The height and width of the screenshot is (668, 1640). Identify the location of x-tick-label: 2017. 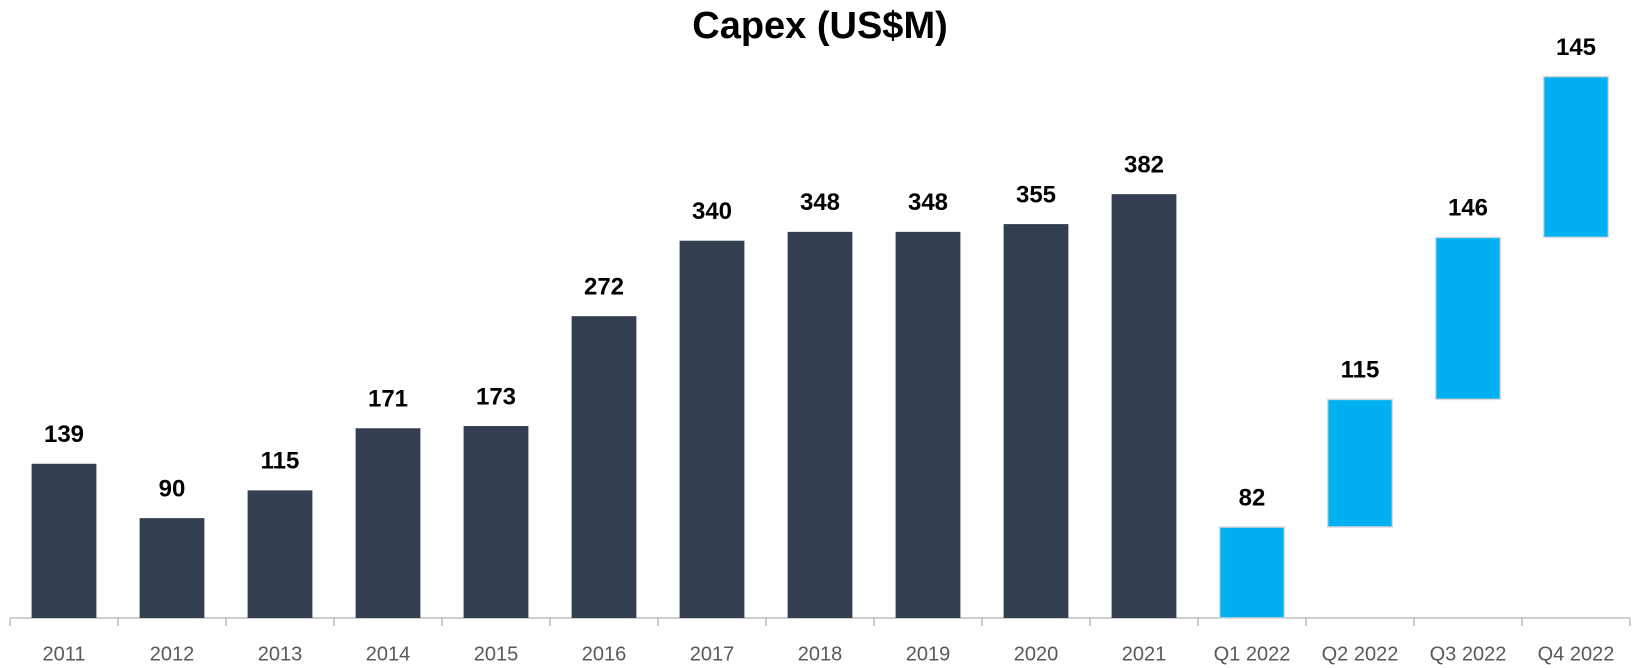
(712, 654).